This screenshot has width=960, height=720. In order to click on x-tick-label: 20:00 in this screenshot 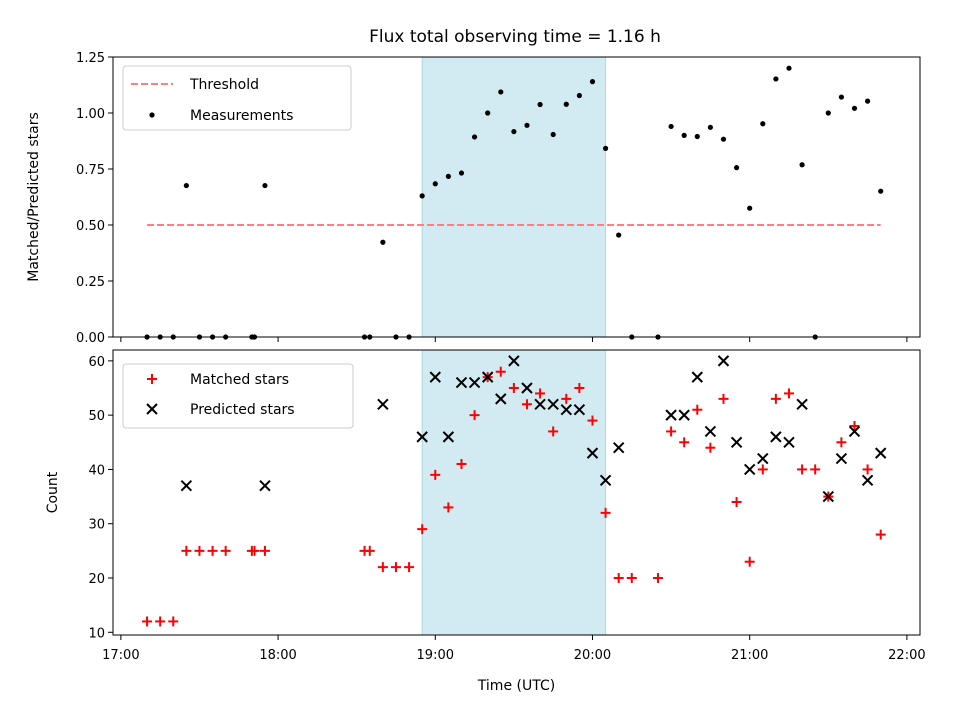, I will do `click(592, 655)`.